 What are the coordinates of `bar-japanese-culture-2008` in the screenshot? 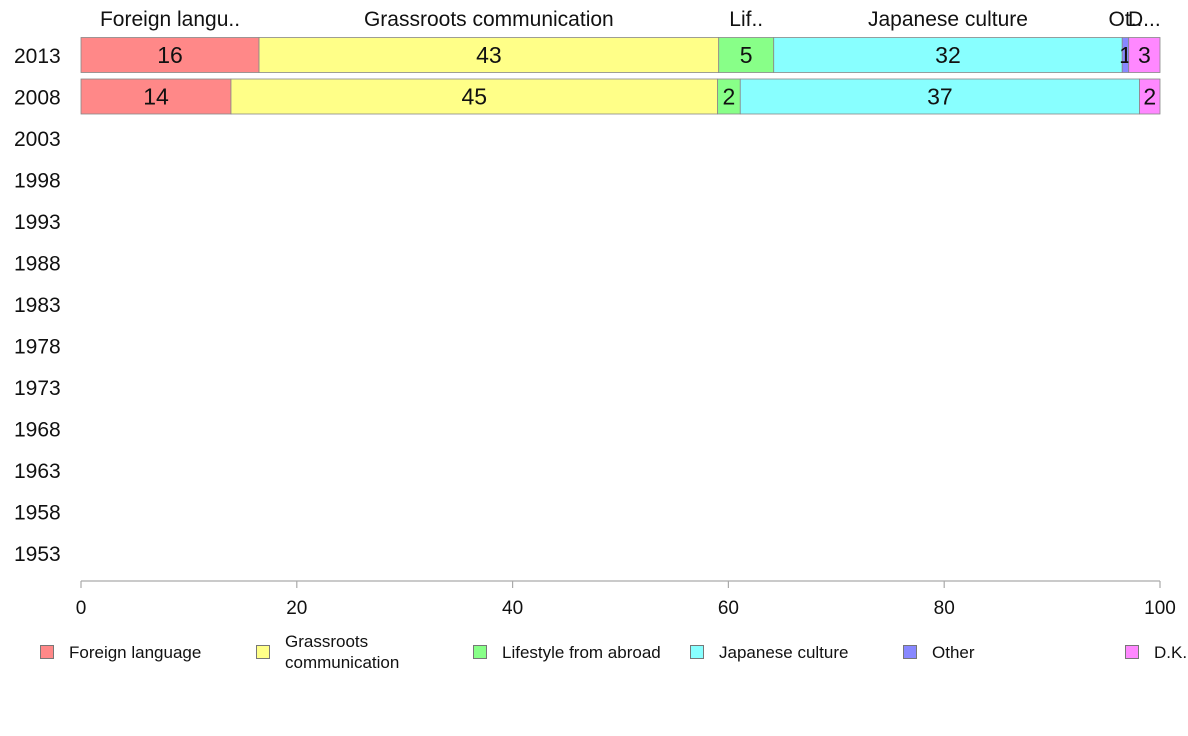 It's located at (939, 96).